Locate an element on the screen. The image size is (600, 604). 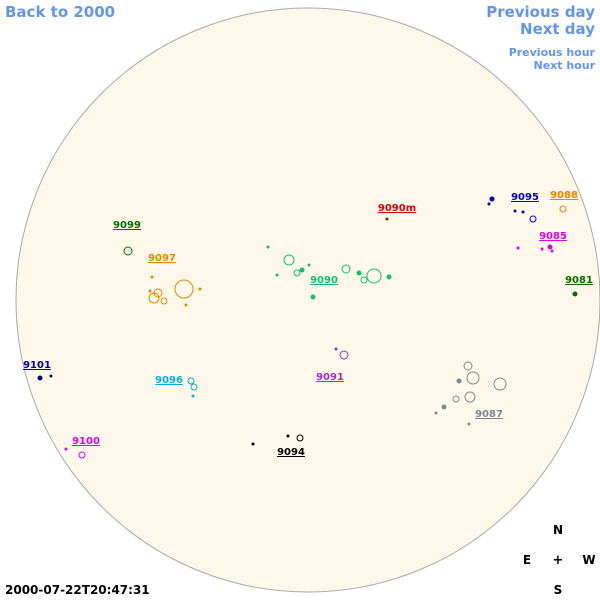
compass-east: E is located at coordinates (527, 560).